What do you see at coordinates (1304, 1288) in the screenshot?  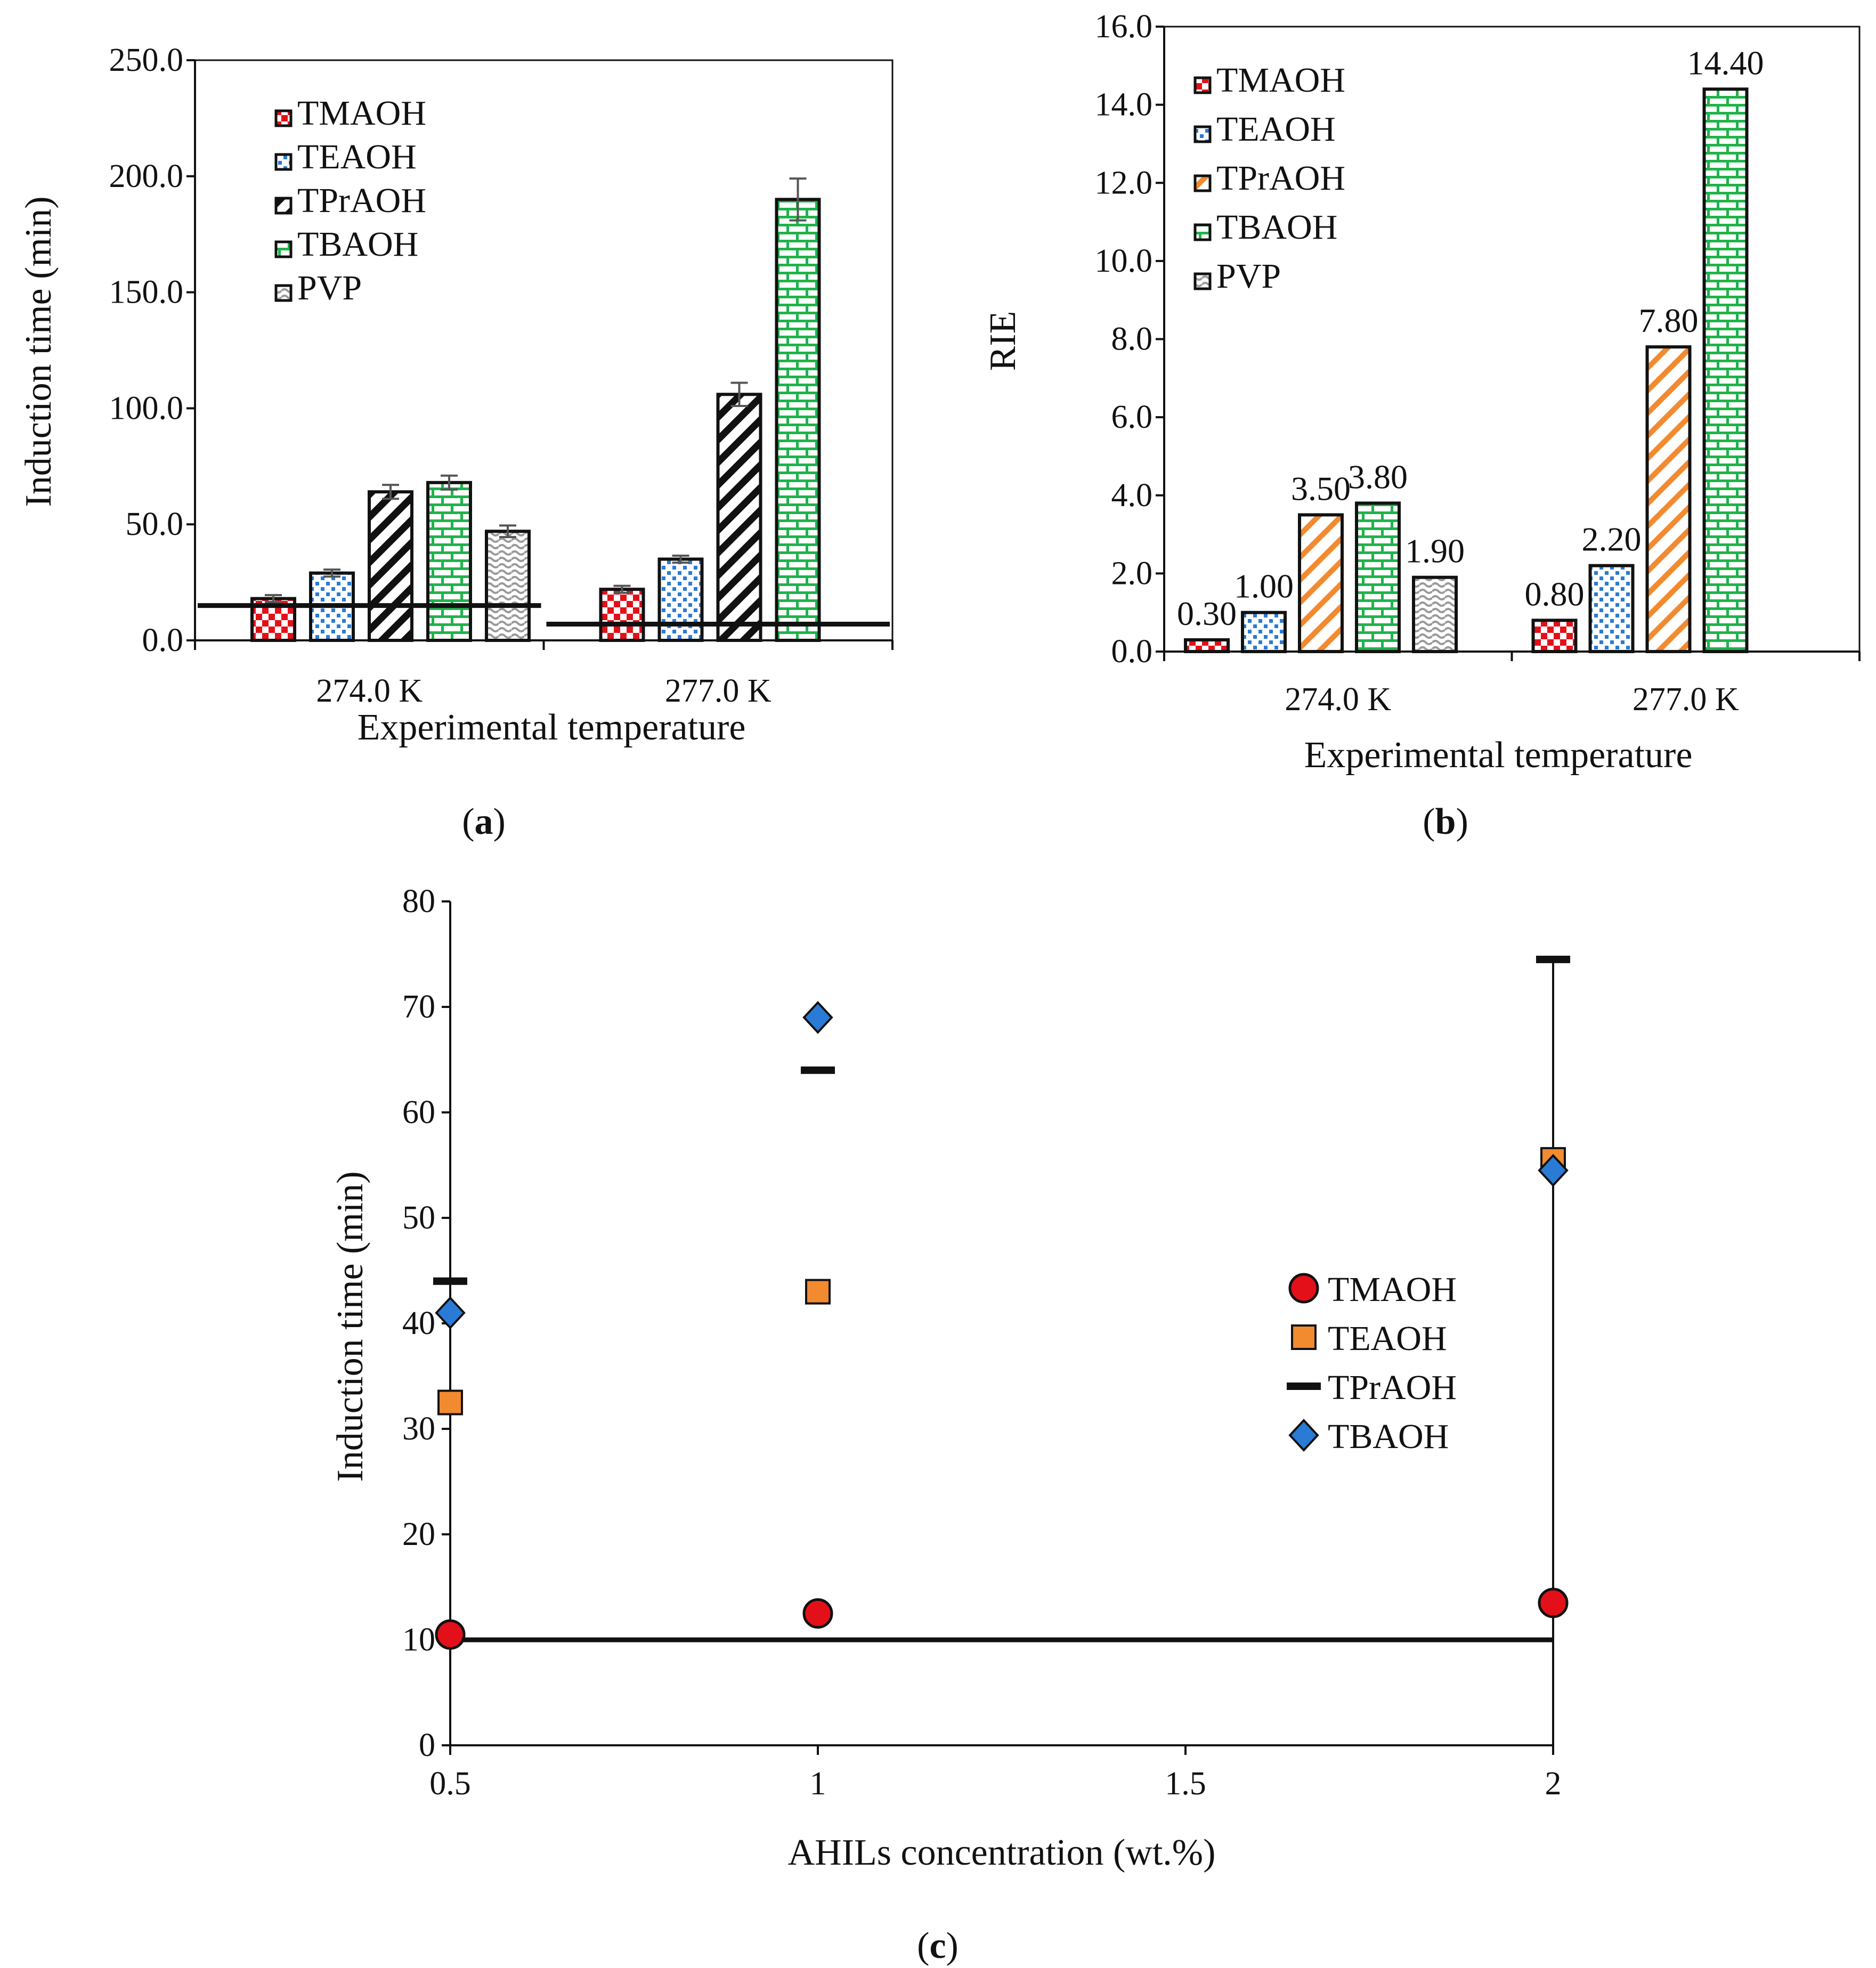 I see `legend-marker-tmaoh` at bounding box center [1304, 1288].